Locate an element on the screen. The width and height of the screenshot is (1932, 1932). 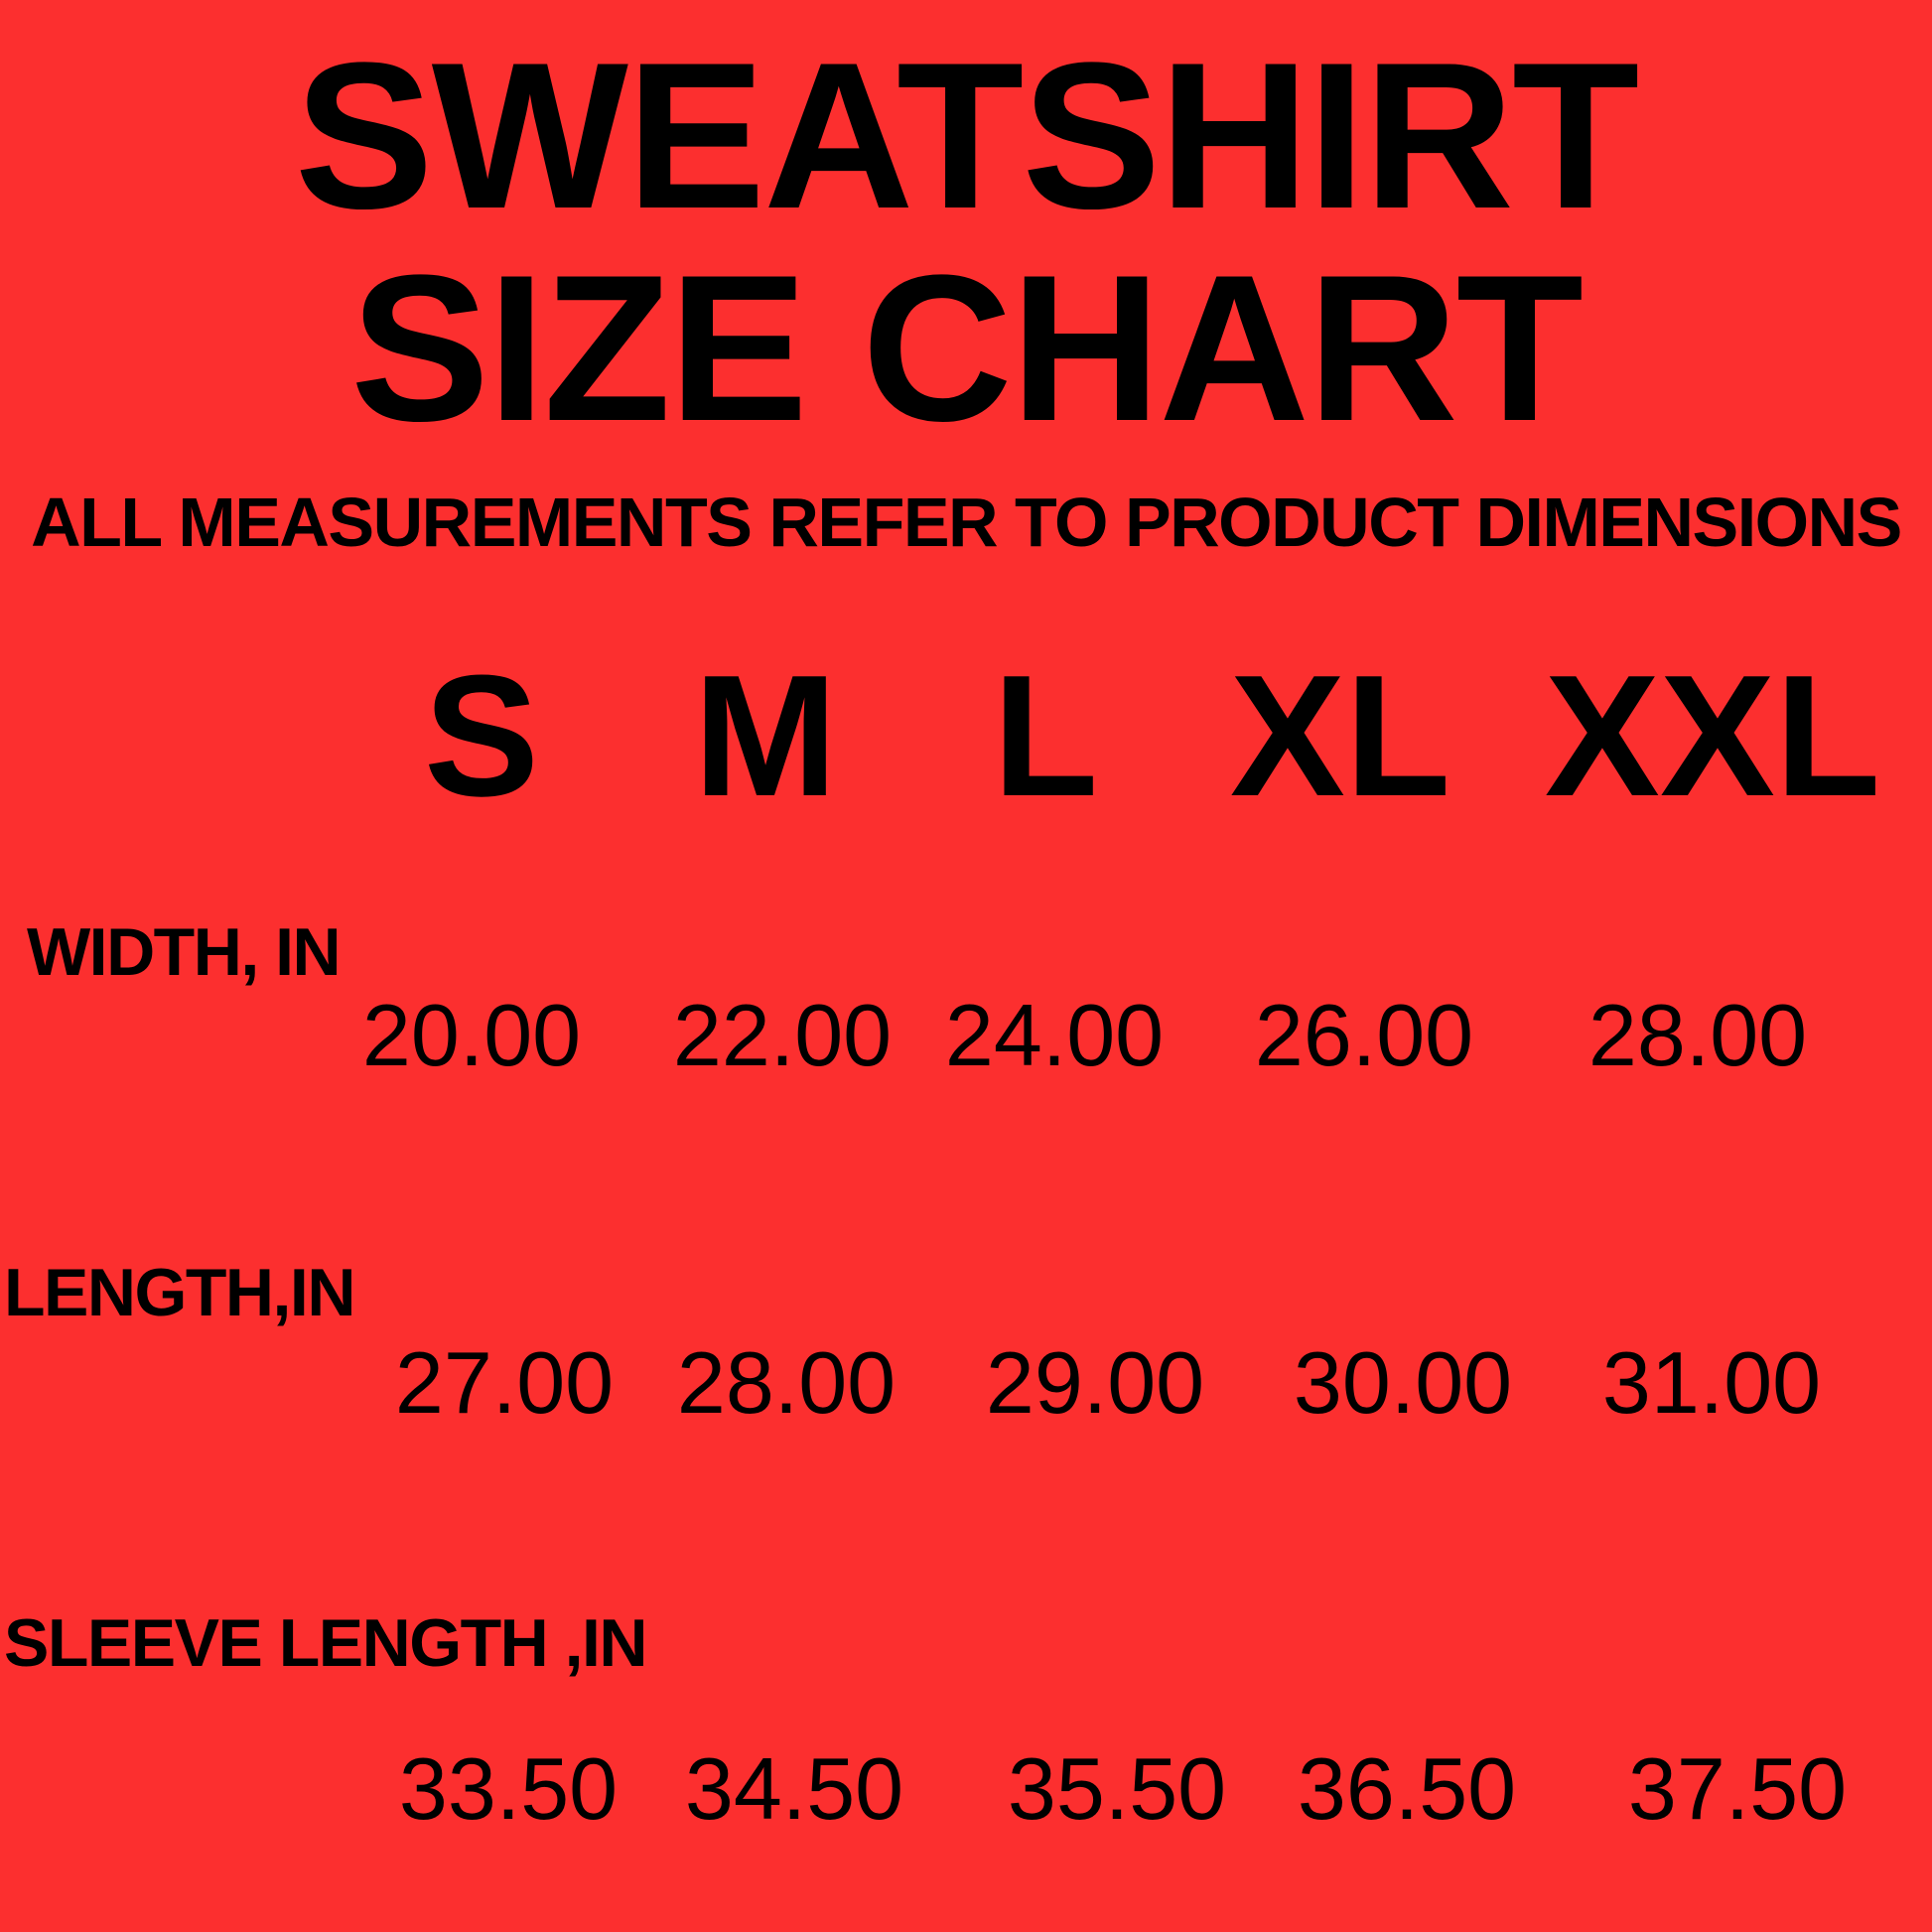
row-label-sleeve-length: SLEEVE LENGTH ,IN is located at coordinates (326, 1643).